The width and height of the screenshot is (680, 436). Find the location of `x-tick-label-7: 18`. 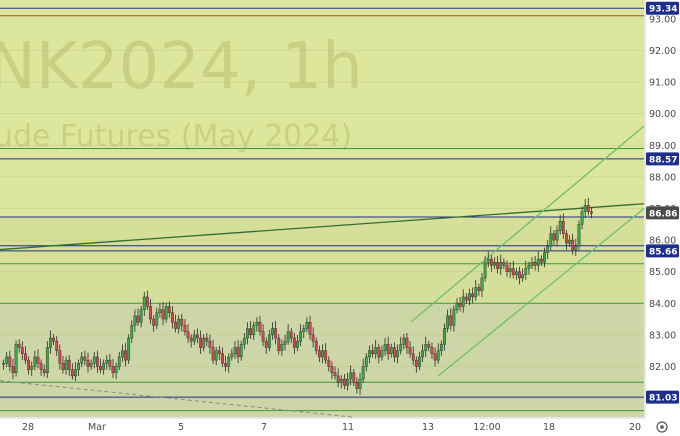

x-tick-label-7: 18 is located at coordinates (549, 427).